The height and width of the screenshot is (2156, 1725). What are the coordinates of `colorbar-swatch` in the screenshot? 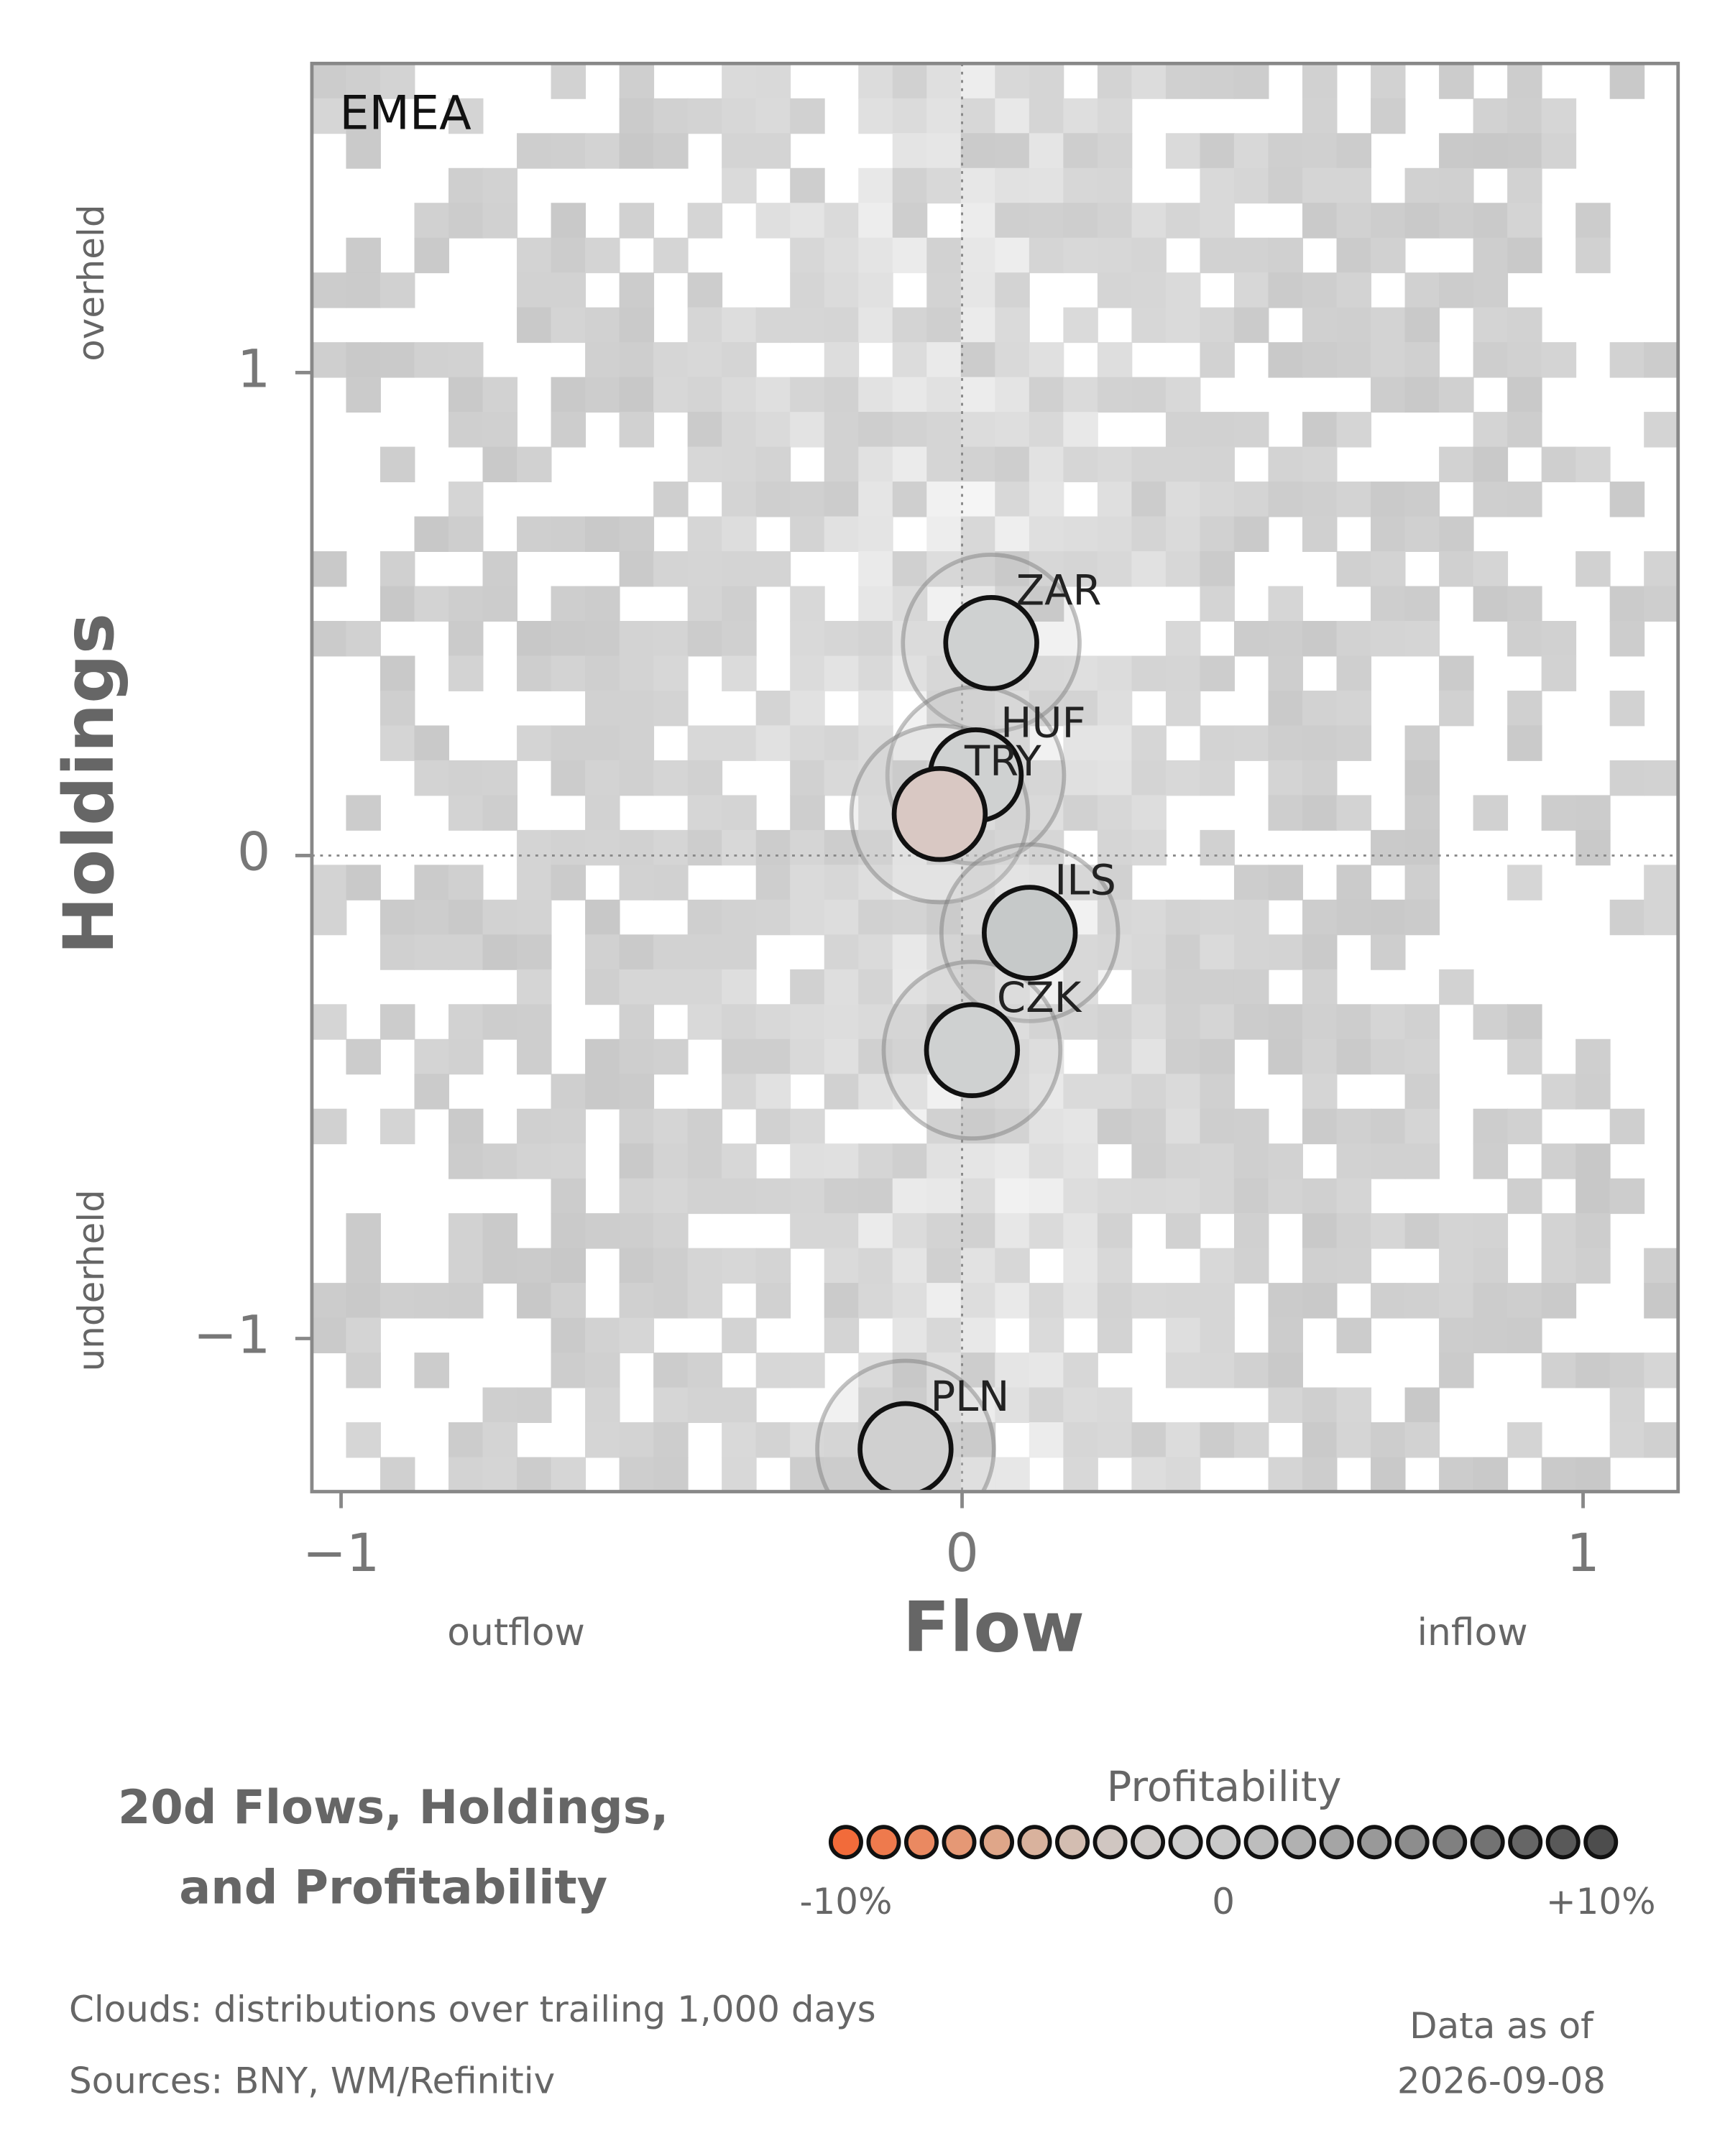 It's located at (1223, 1843).